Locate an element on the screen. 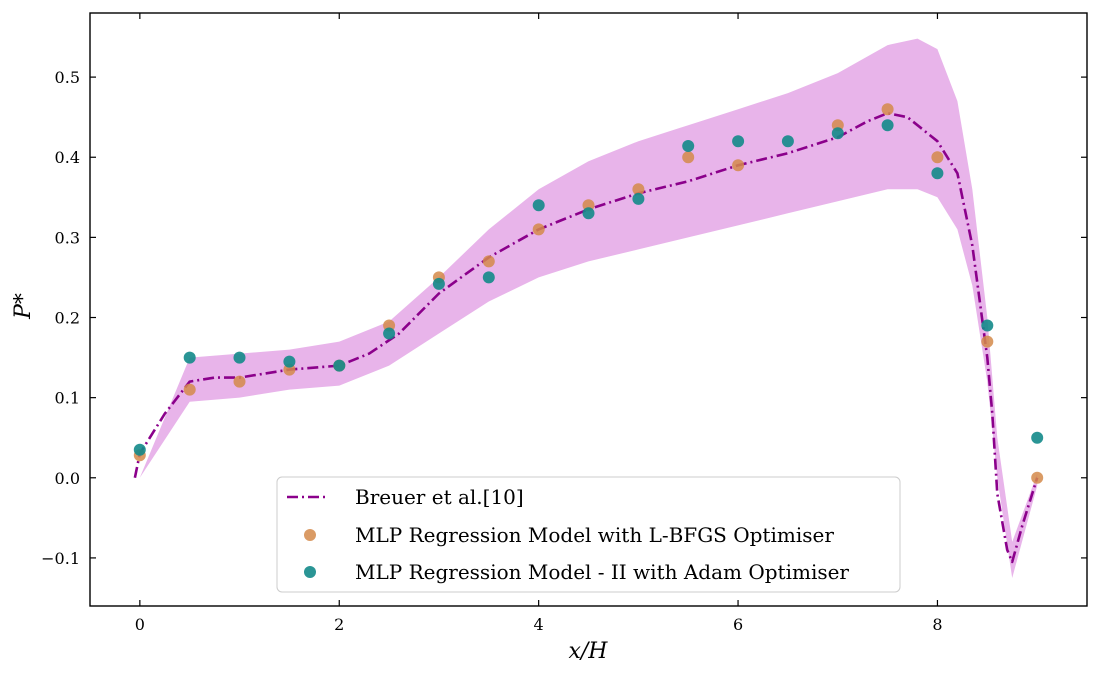 The image size is (1100, 677). y-tick-label: 0.0 is located at coordinates (67, 478).